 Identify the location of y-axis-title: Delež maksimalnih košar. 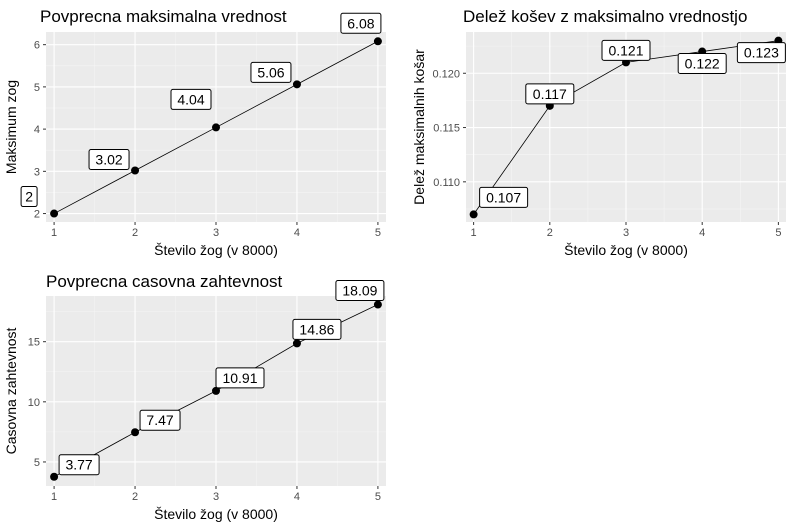
(419, 127).